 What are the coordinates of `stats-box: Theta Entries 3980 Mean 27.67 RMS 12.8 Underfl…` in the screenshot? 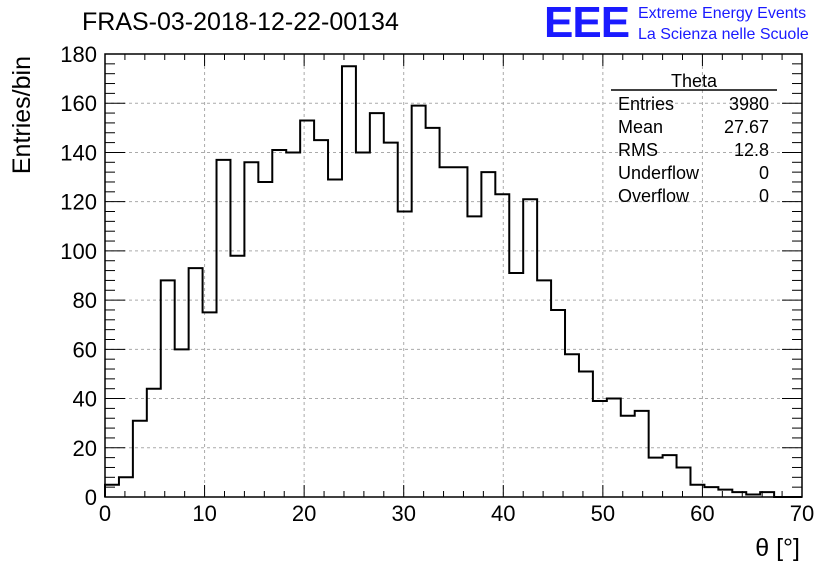 It's located at (694, 138).